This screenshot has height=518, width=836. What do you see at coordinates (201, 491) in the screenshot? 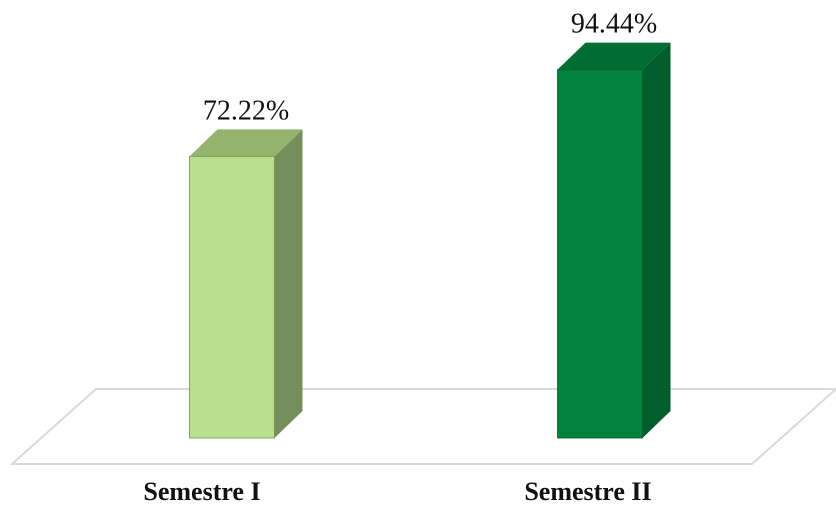
I see `category-label-1: Semestre I` at bounding box center [201, 491].